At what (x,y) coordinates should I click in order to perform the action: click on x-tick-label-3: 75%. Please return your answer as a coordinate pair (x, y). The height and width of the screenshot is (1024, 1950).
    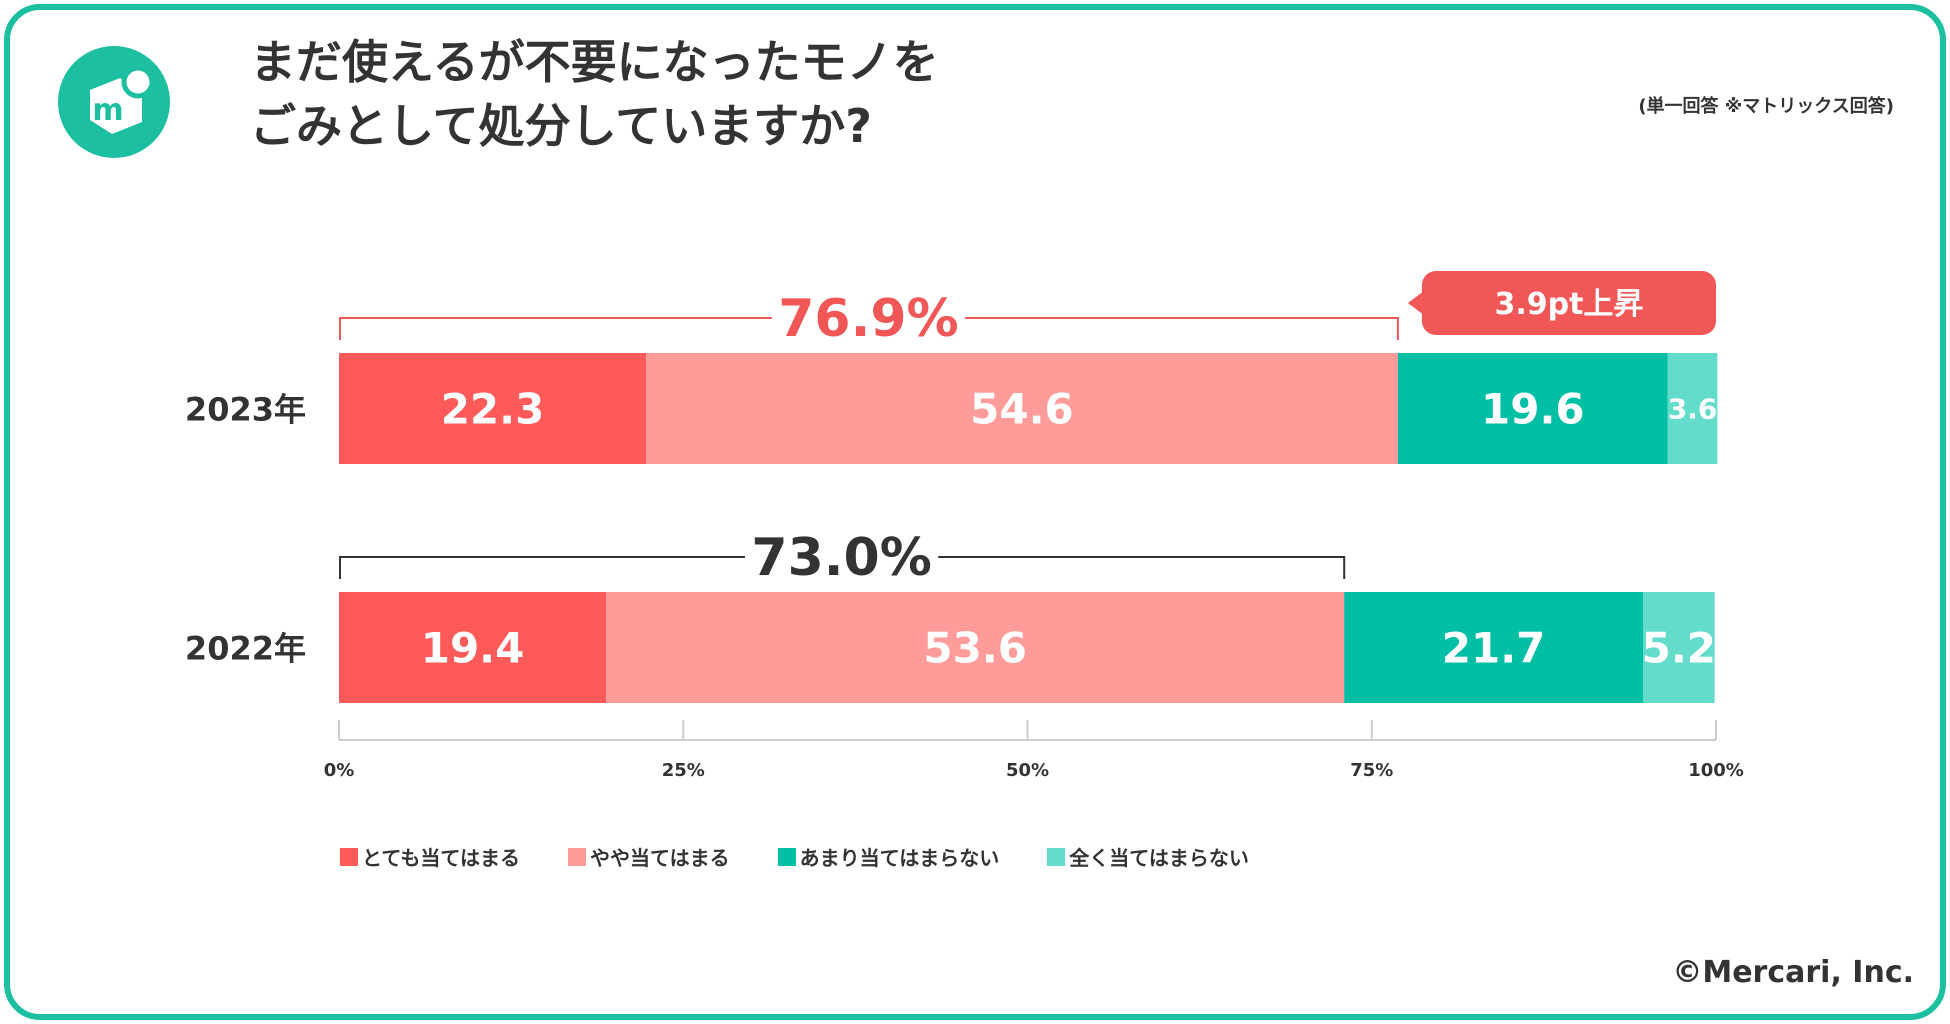
    Looking at the image, I should click on (1371, 770).